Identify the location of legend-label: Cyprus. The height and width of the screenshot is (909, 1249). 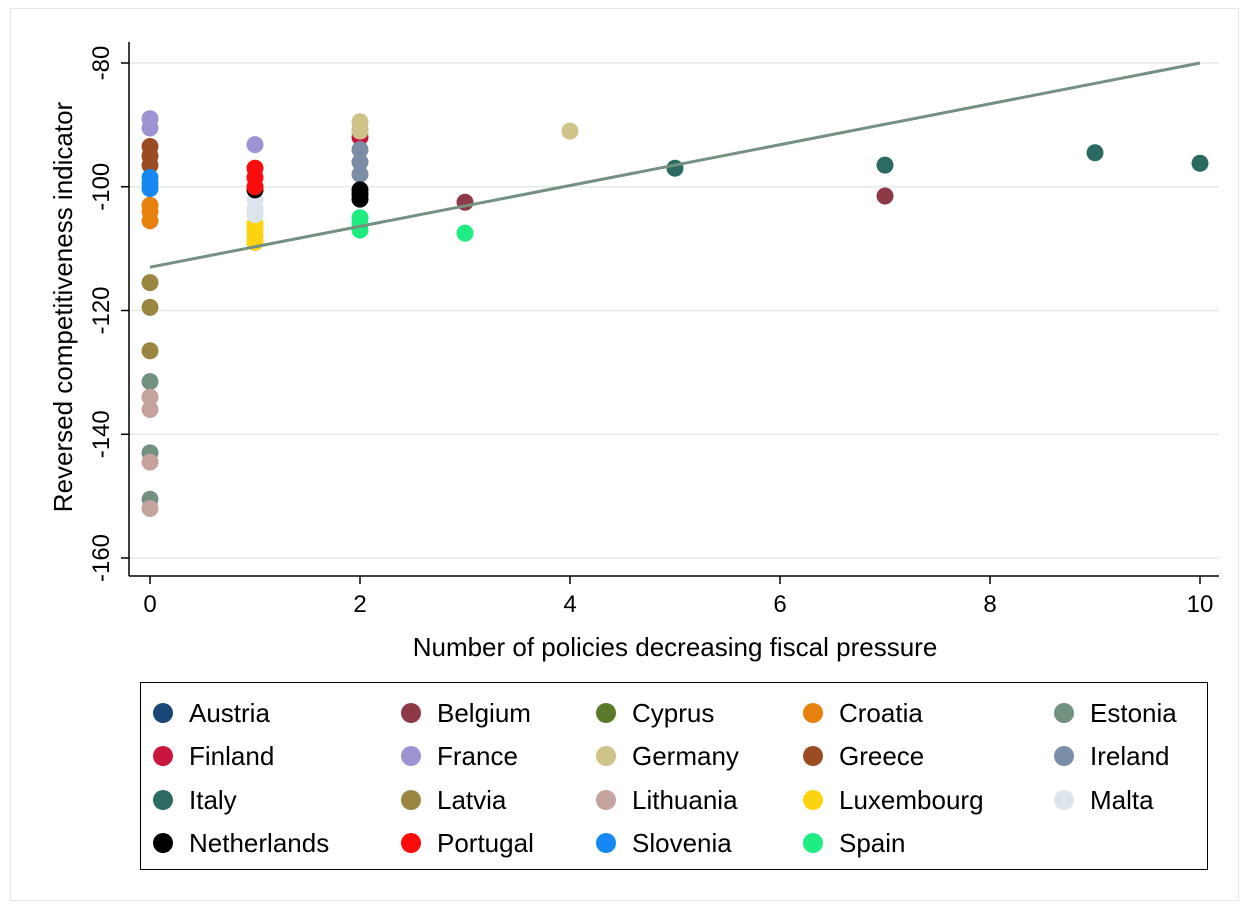
(673, 712).